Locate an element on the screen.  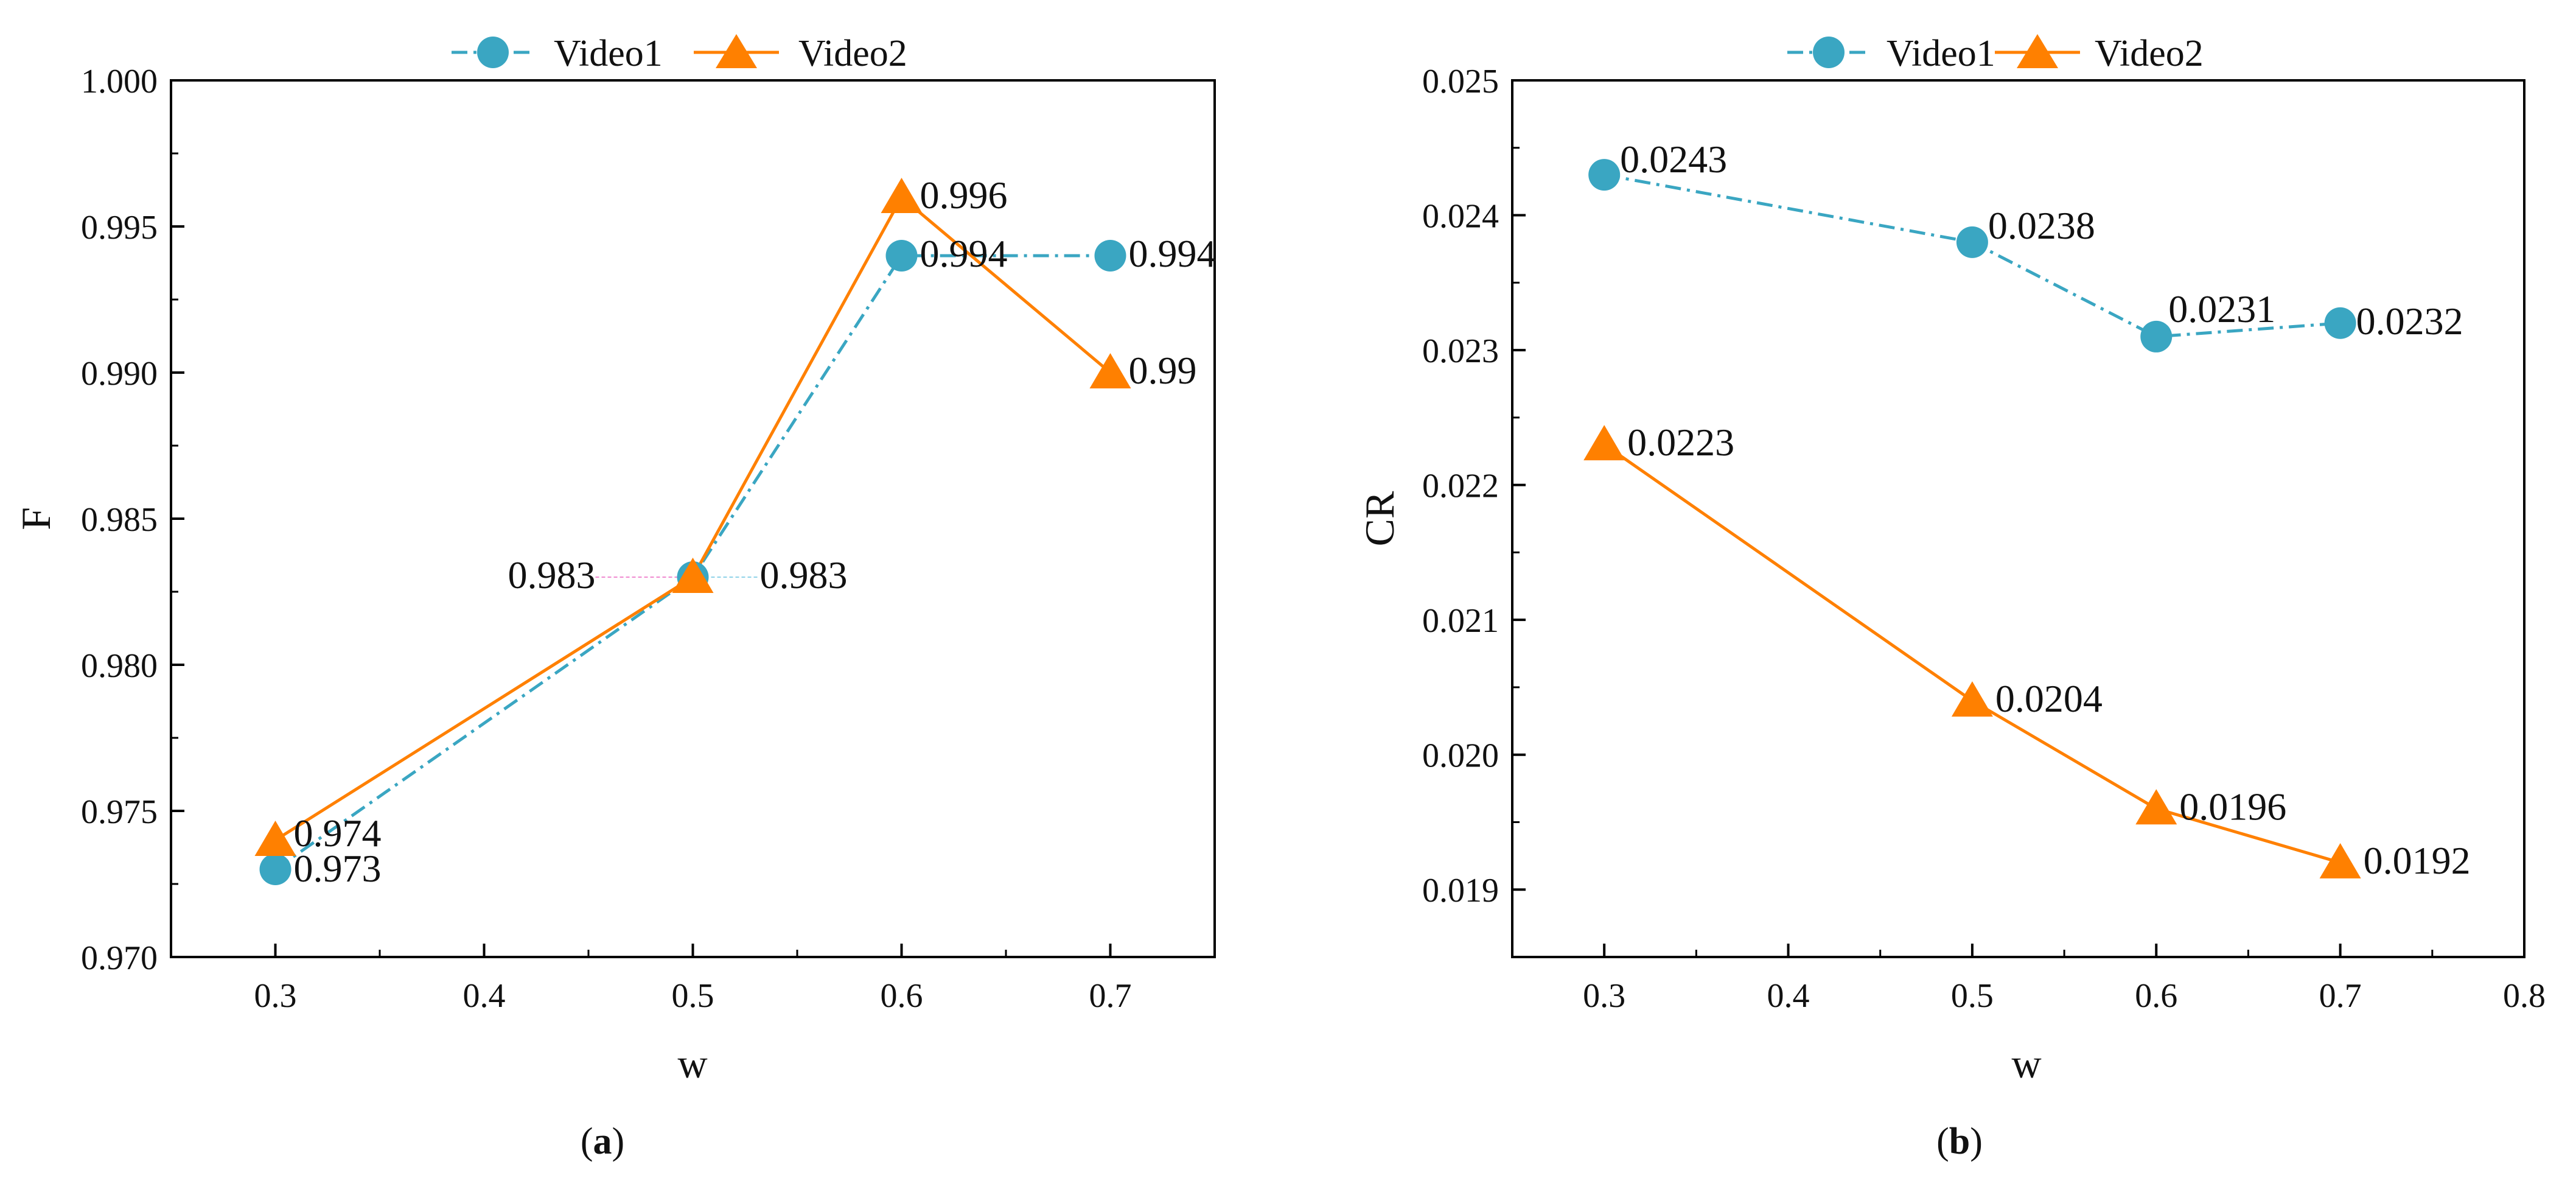
x-tick-label: 0.8 is located at coordinates (2524, 996).